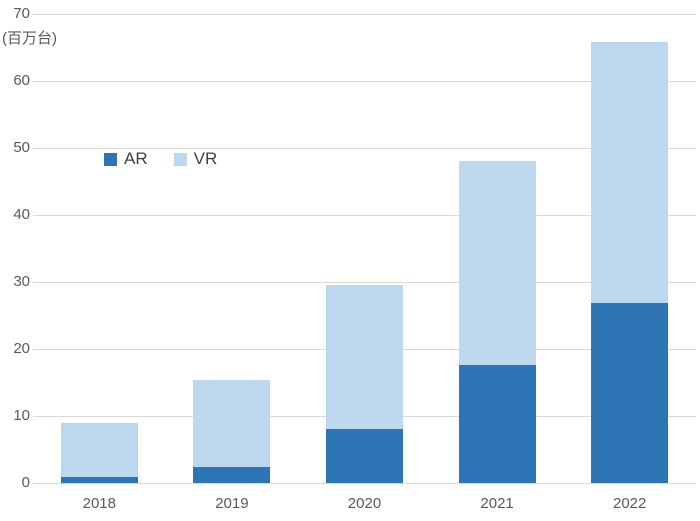  I want to click on y-tick-label-0: 0, so click(25, 482).